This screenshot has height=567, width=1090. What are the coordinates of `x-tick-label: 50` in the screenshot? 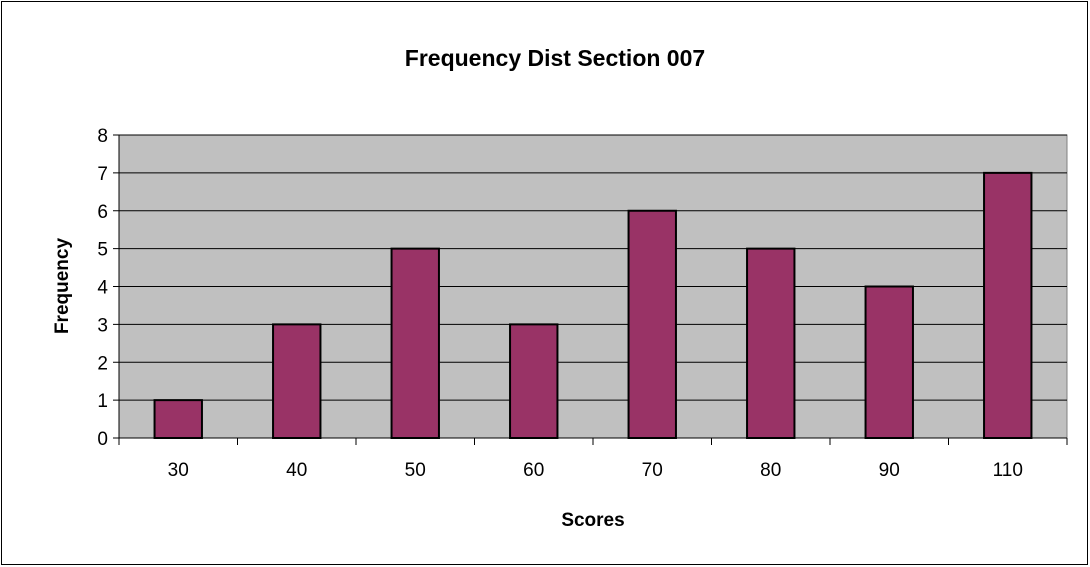 It's located at (415, 470).